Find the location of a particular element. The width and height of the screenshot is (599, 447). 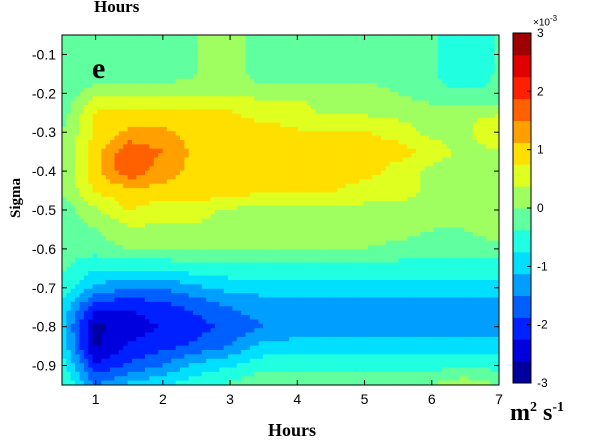

top-title: Hours is located at coordinates (117, 8).